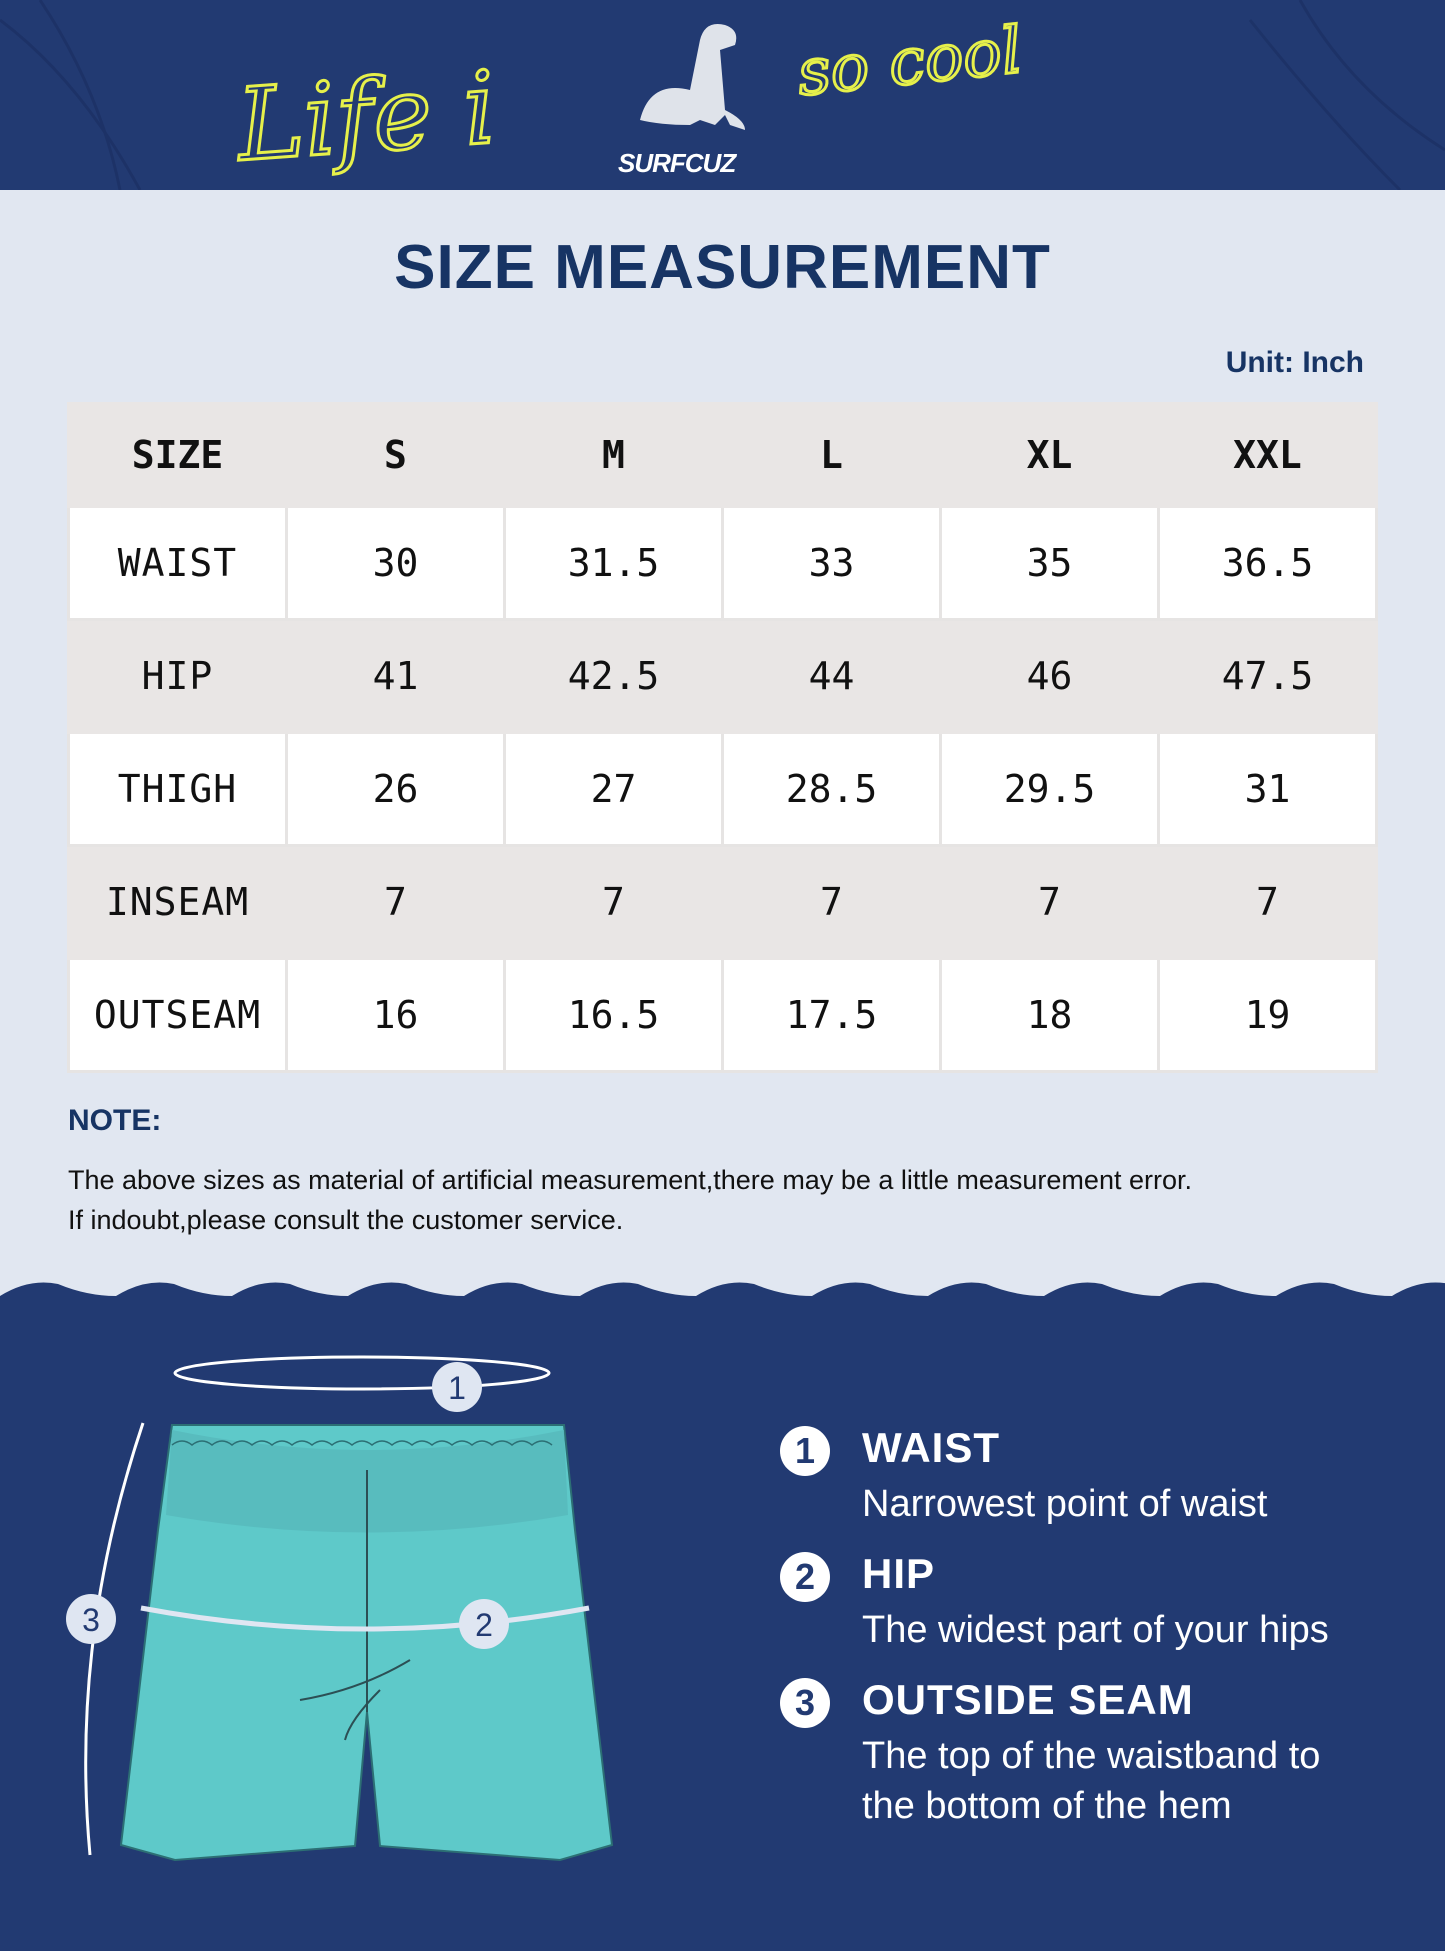 Image resolution: width=1445 pixels, height=1951 pixels. What do you see at coordinates (366, 1643) in the screenshot?
I see `shorts-illustration` at bounding box center [366, 1643].